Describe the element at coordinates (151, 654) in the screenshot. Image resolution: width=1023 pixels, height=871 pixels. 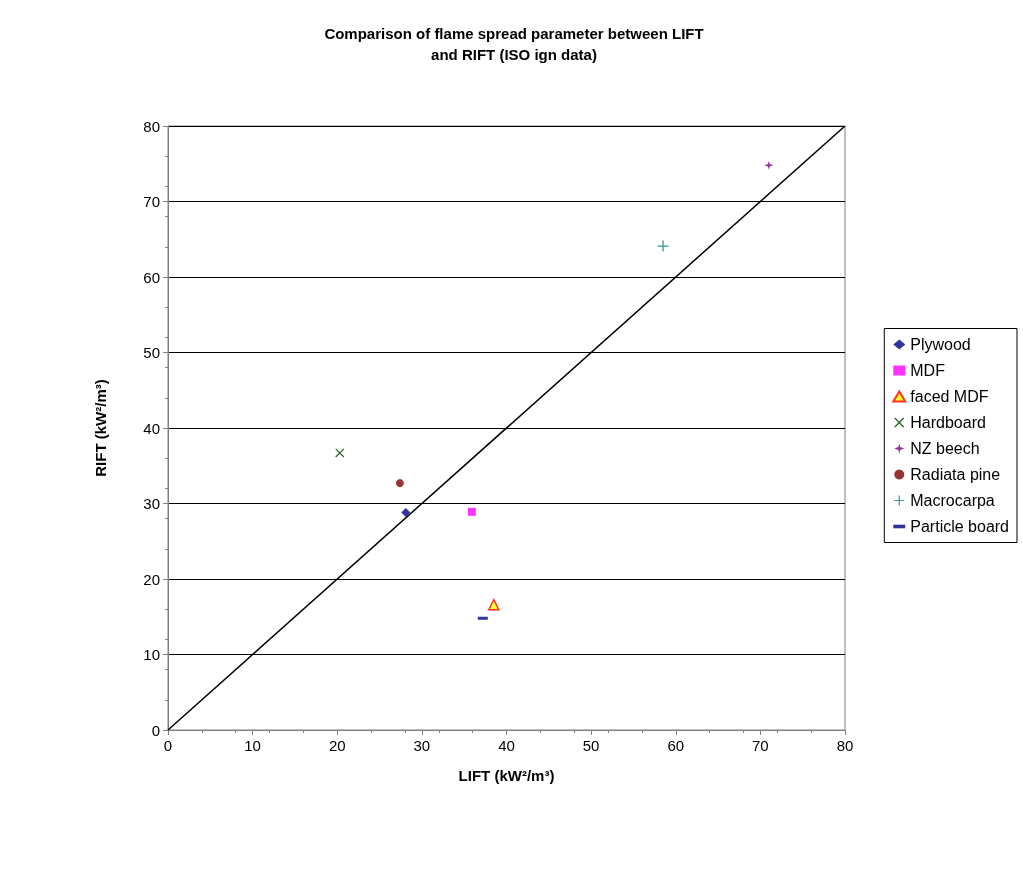
I see `y-tick-label: 10` at that location.